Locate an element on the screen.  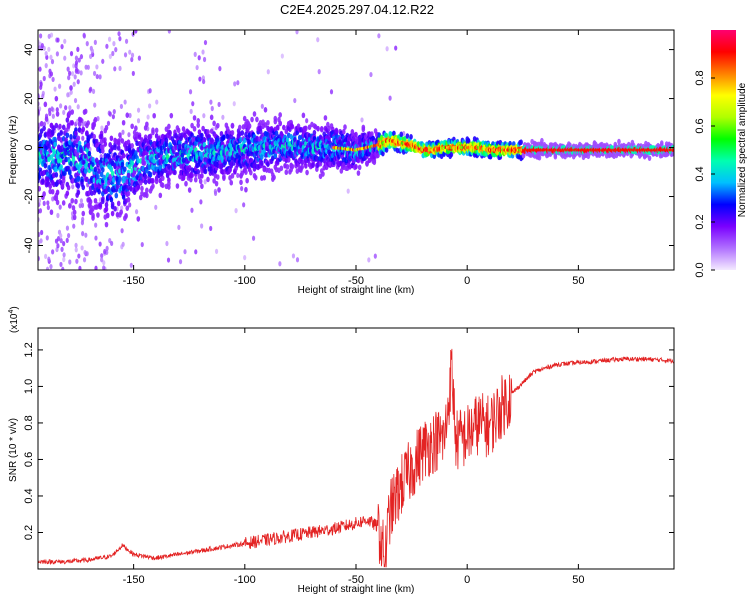
colorbar-gradient is located at coordinates (723, 150).